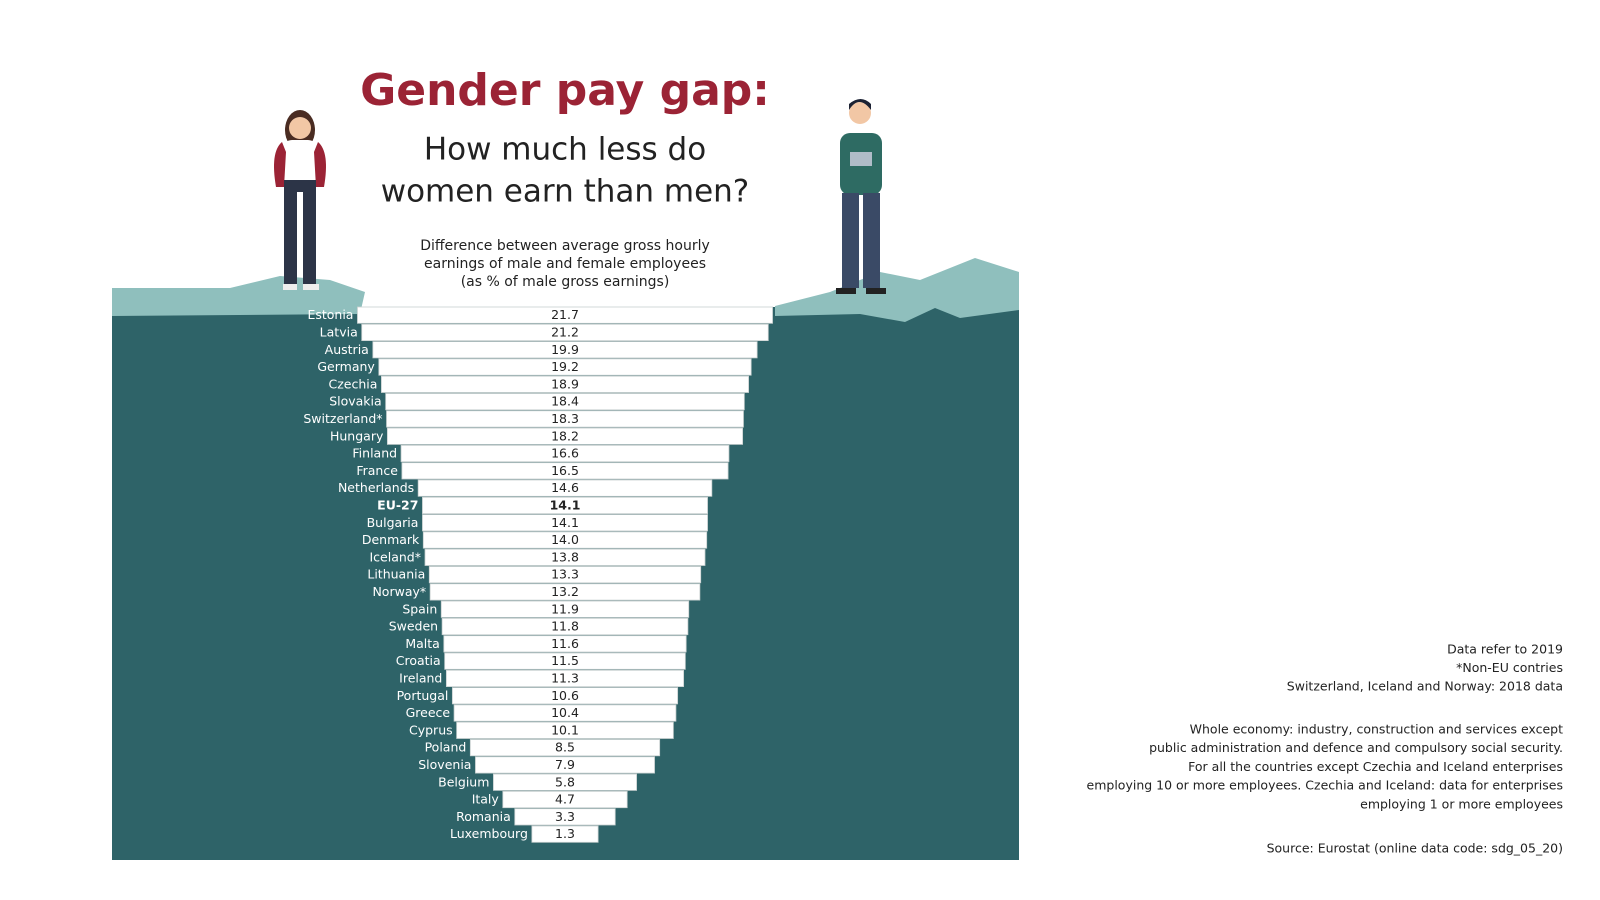 The width and height of the screenshot is (1600, 900). What do you see at coordinates (418, 660) in the screenshot?
I see `category-label: Croatia` at bounding box center [418, 660].